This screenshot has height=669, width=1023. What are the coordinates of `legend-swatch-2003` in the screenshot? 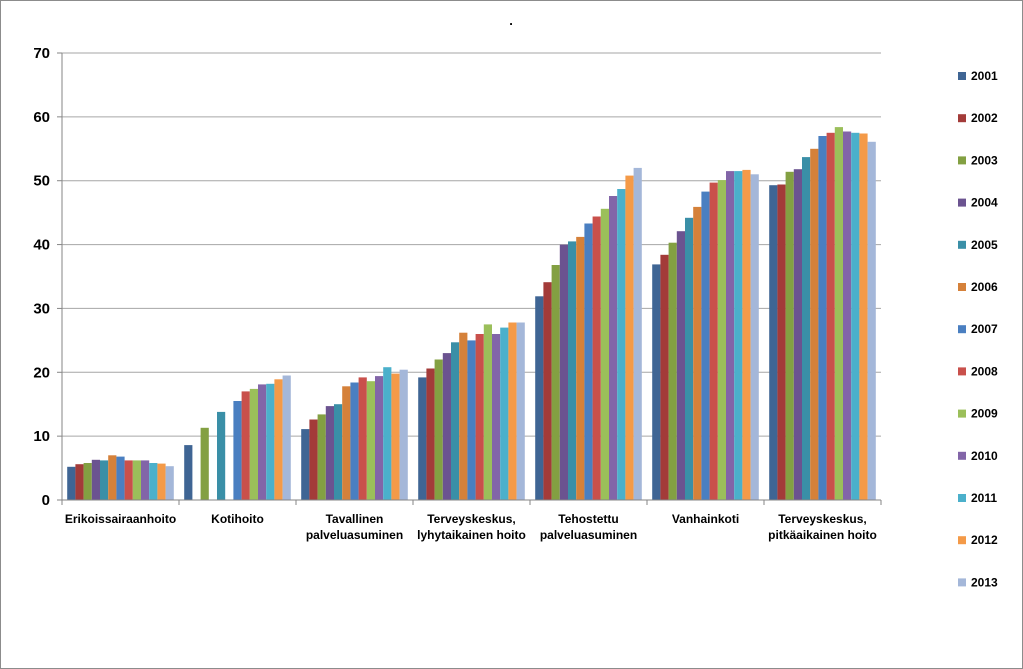 It's located at (962, 160).